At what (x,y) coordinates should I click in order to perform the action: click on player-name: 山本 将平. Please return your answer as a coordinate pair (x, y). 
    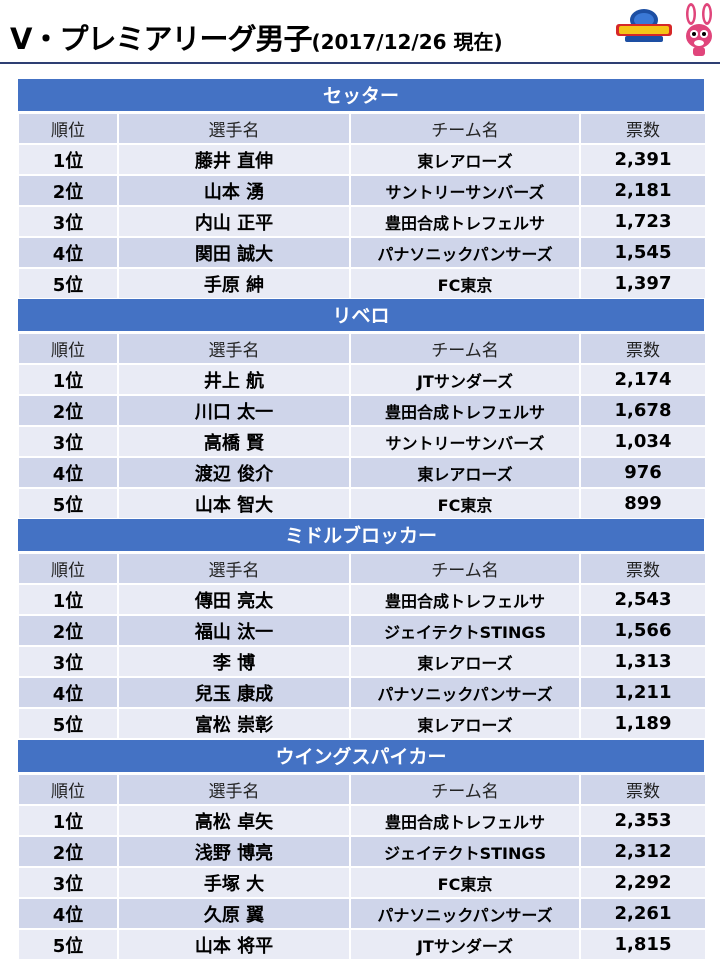
    Looking at the image, I should click on (234, 944).